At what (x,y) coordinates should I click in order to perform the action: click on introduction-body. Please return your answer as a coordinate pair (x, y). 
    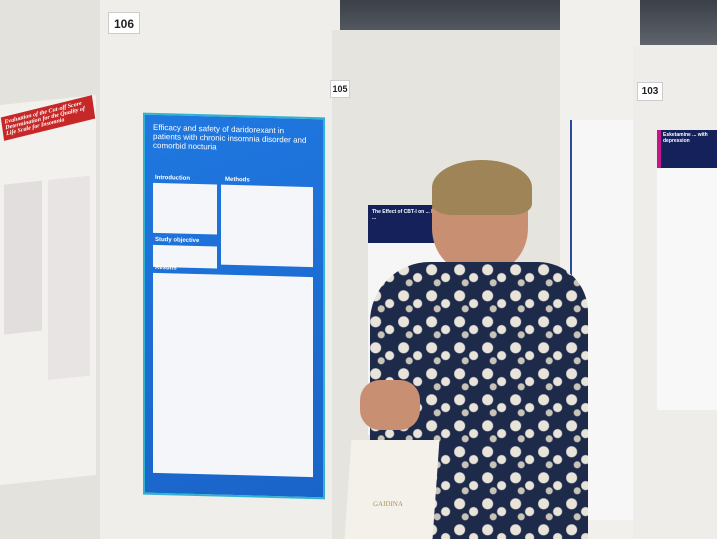
    Looking at the image, I should click on (185, 208).